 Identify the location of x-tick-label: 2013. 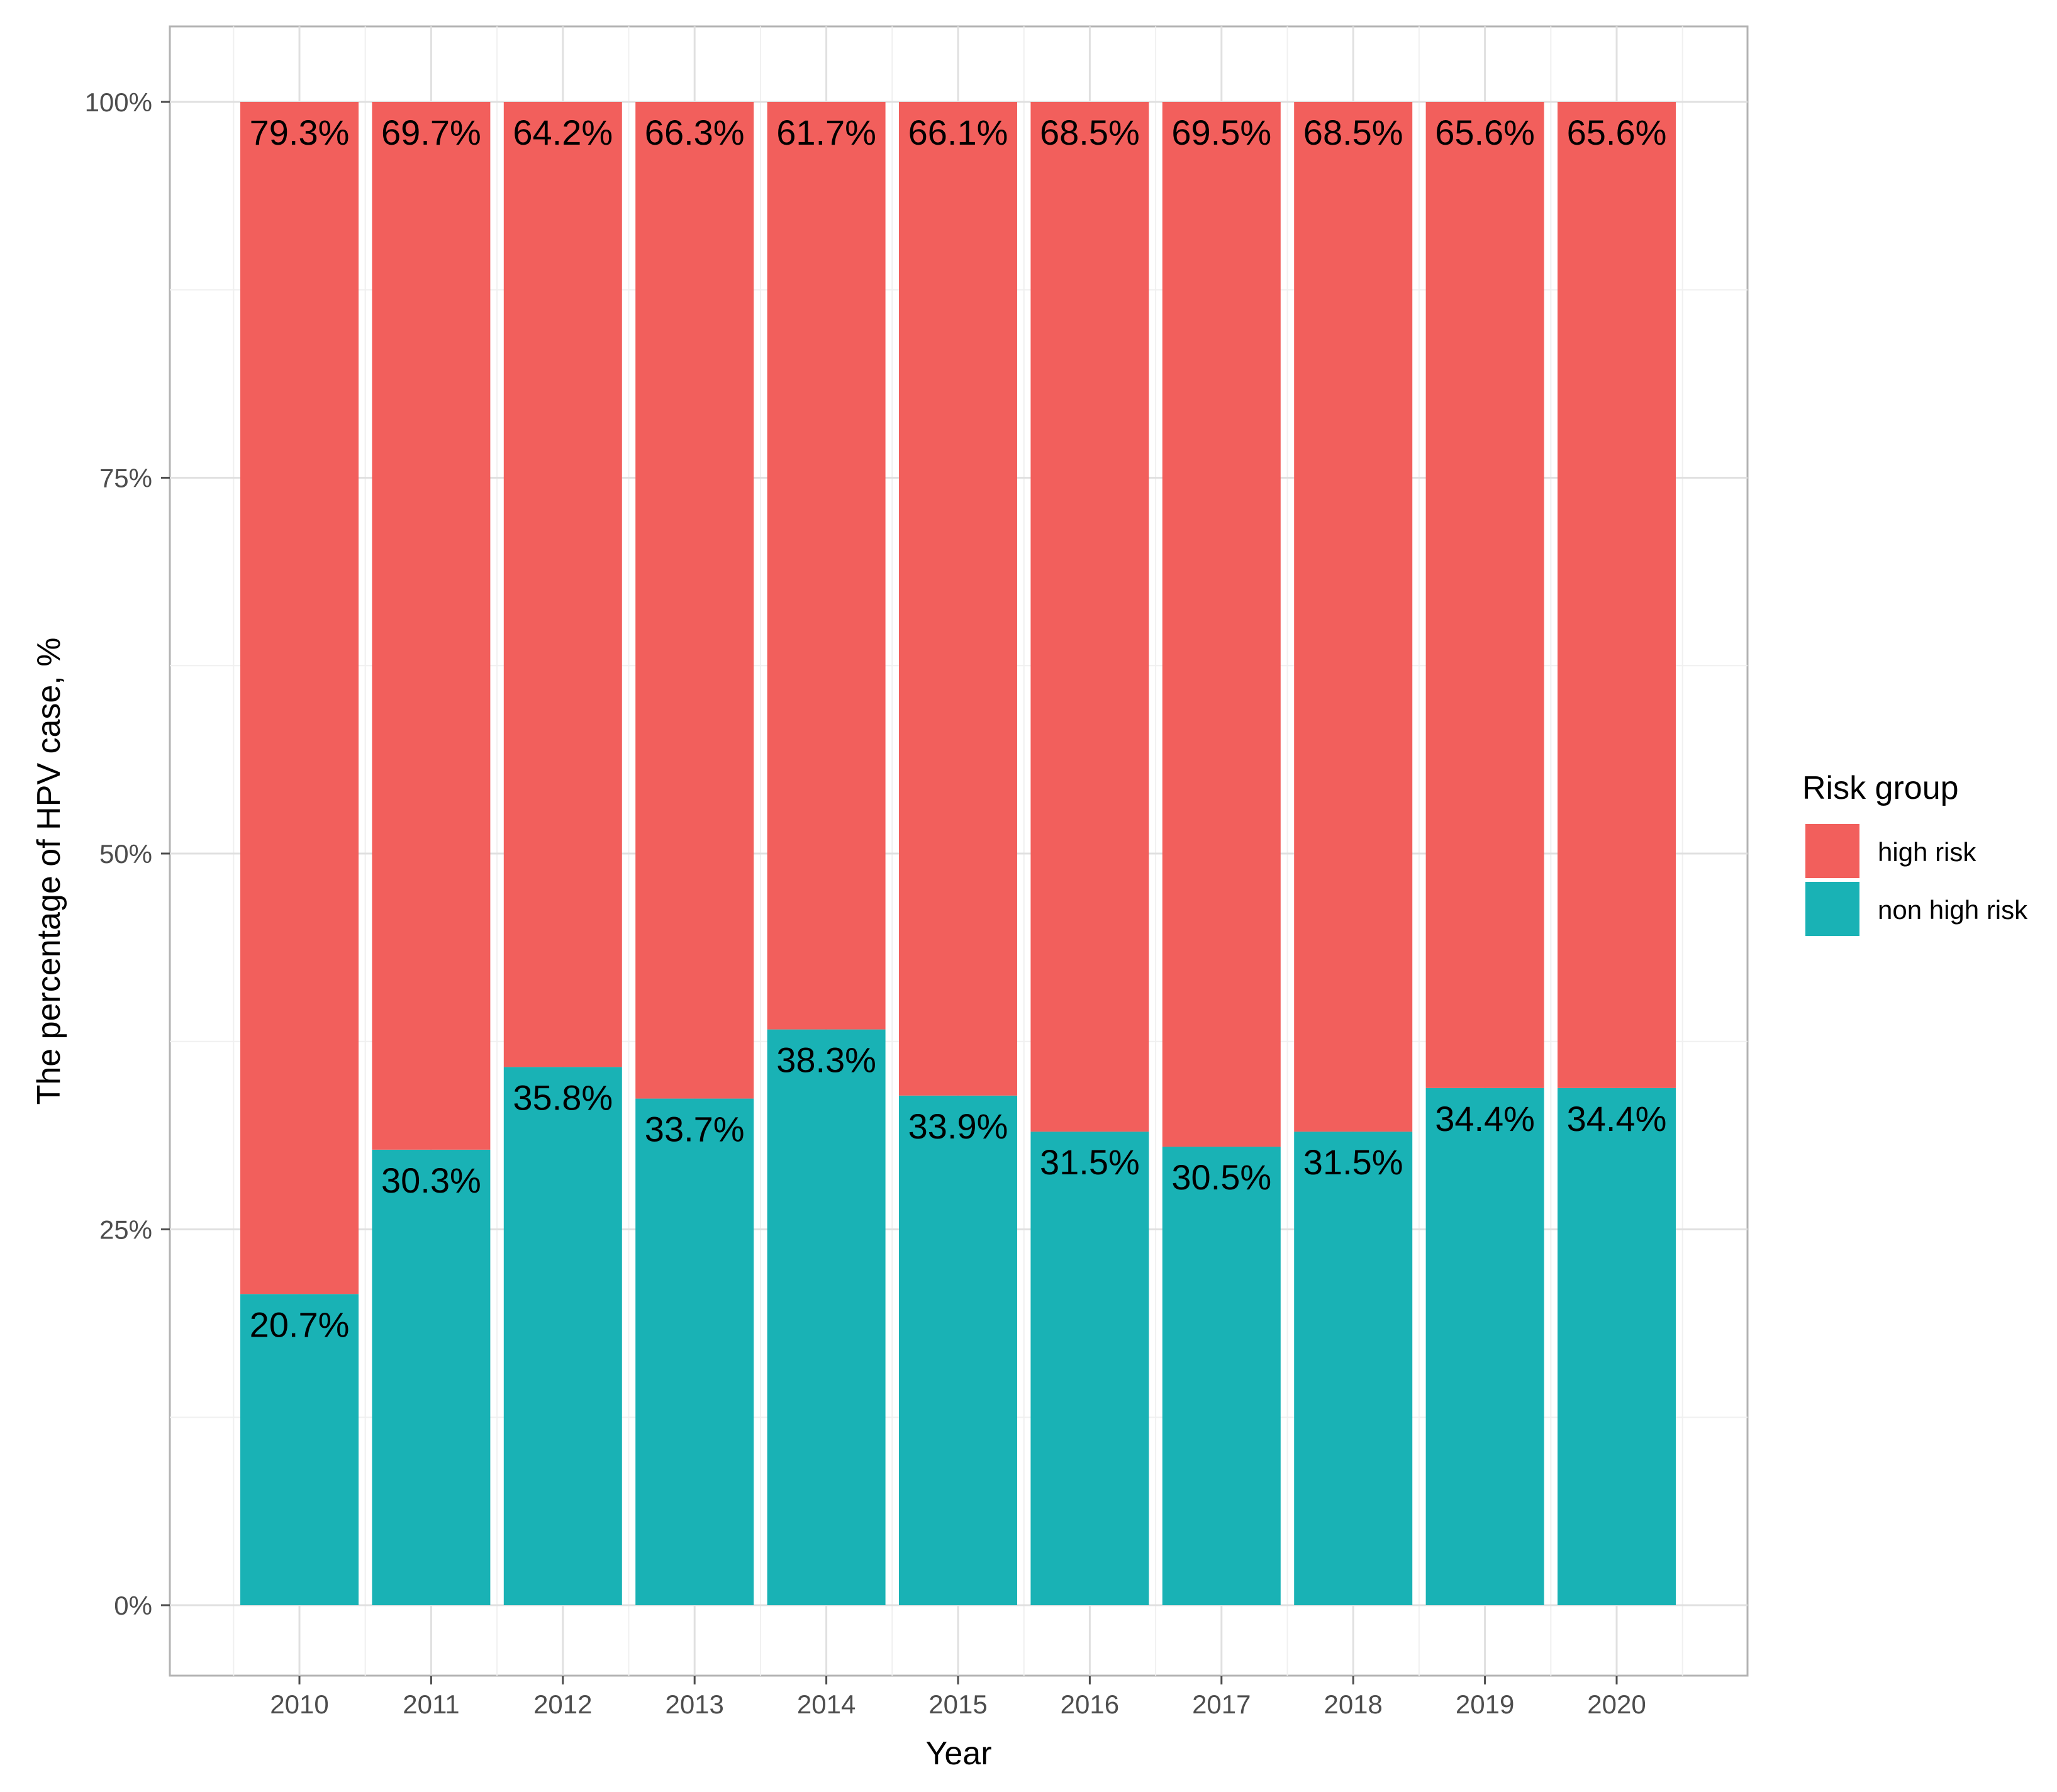
(694, 1704).